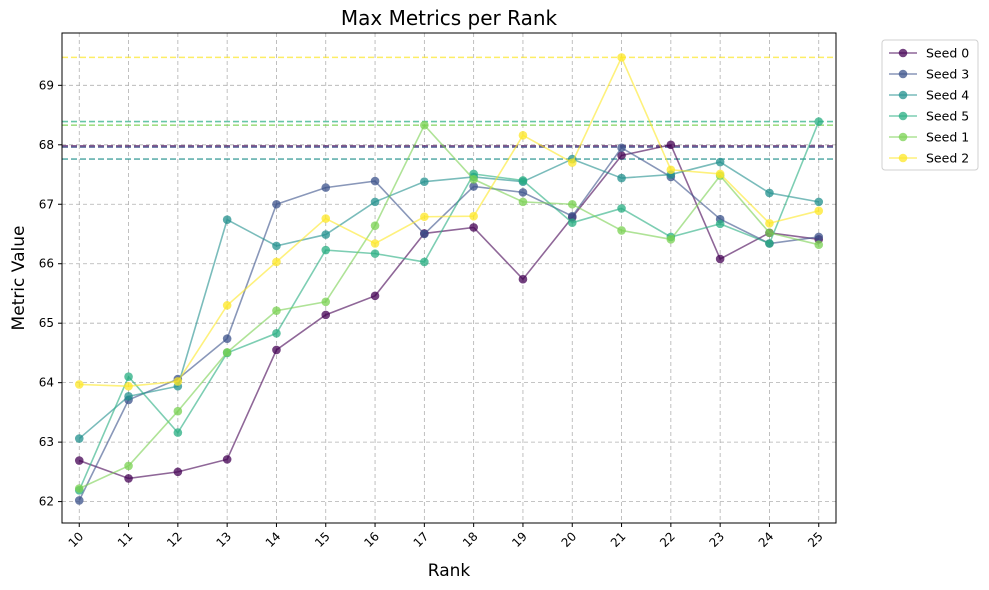 This screenshot has width=989, height=590. I want to click on y-tick-label: 66, so click(46, 264).